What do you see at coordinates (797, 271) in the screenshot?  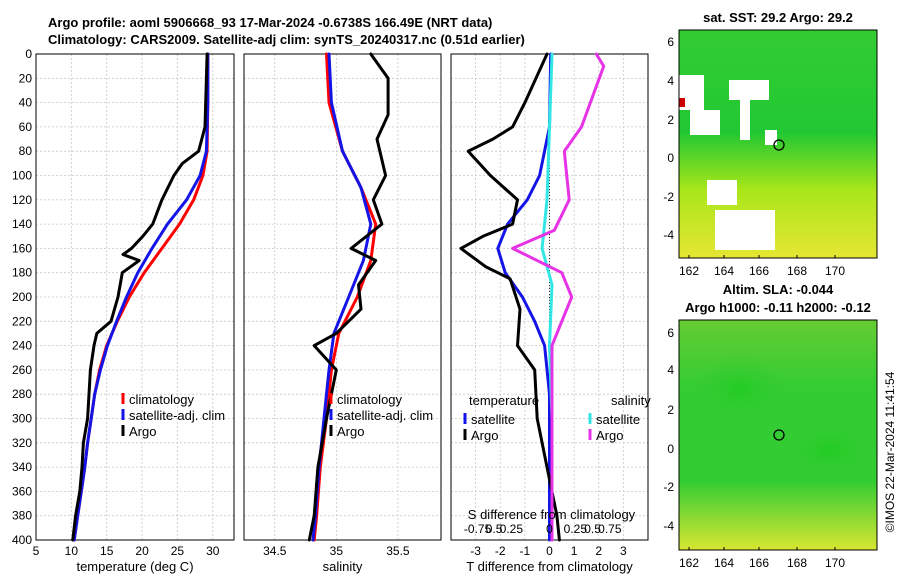 I see `sst-lon-tick-label: 168` at bounding box center [797, 271].